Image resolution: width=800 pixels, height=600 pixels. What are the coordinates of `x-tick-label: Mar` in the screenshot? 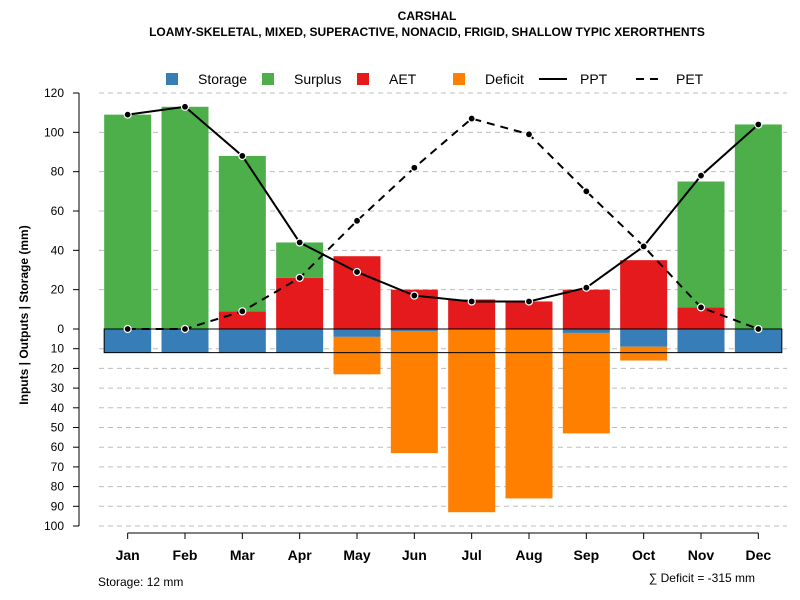 It's located at (242, 555).